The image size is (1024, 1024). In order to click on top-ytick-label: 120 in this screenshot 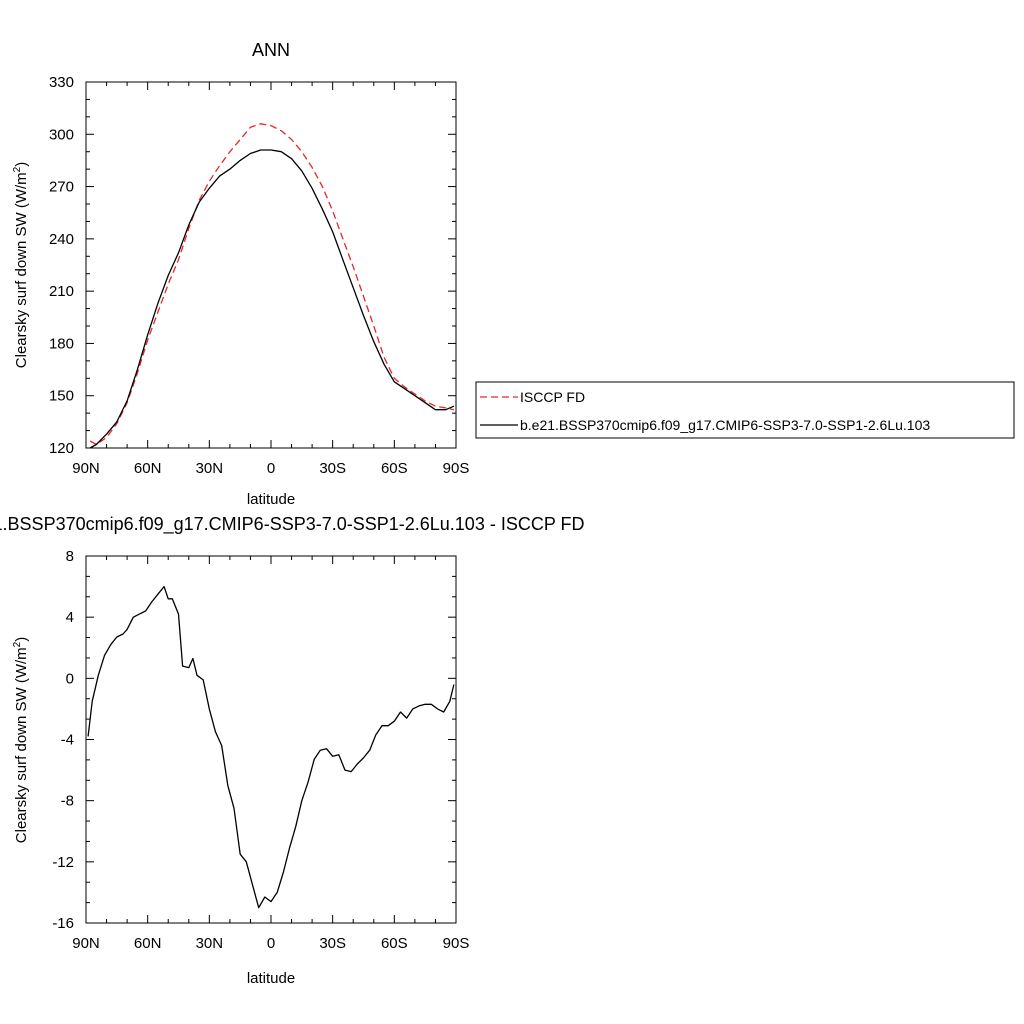, I will do `click(61, 448)`.